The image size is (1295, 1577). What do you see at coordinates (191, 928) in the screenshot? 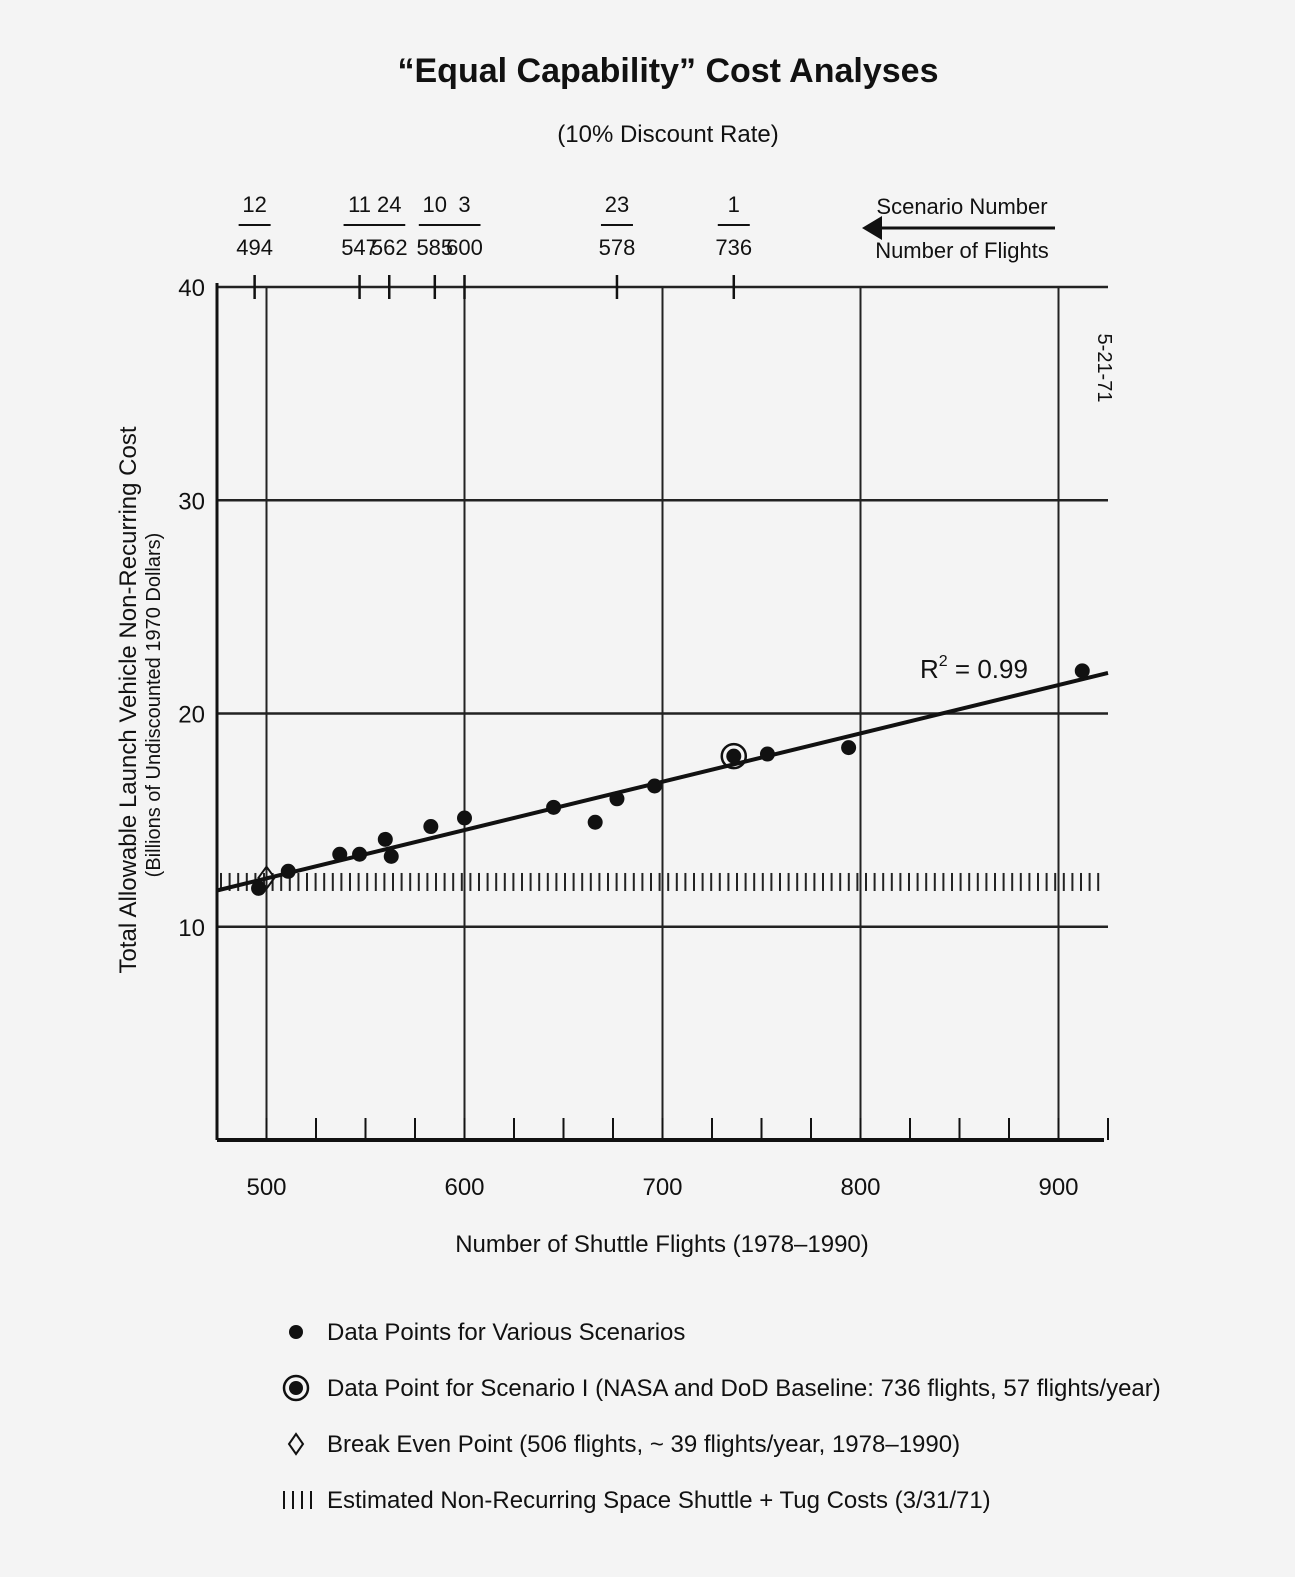
I see `y-tick-label: 10` at bounding box center [191, 928].